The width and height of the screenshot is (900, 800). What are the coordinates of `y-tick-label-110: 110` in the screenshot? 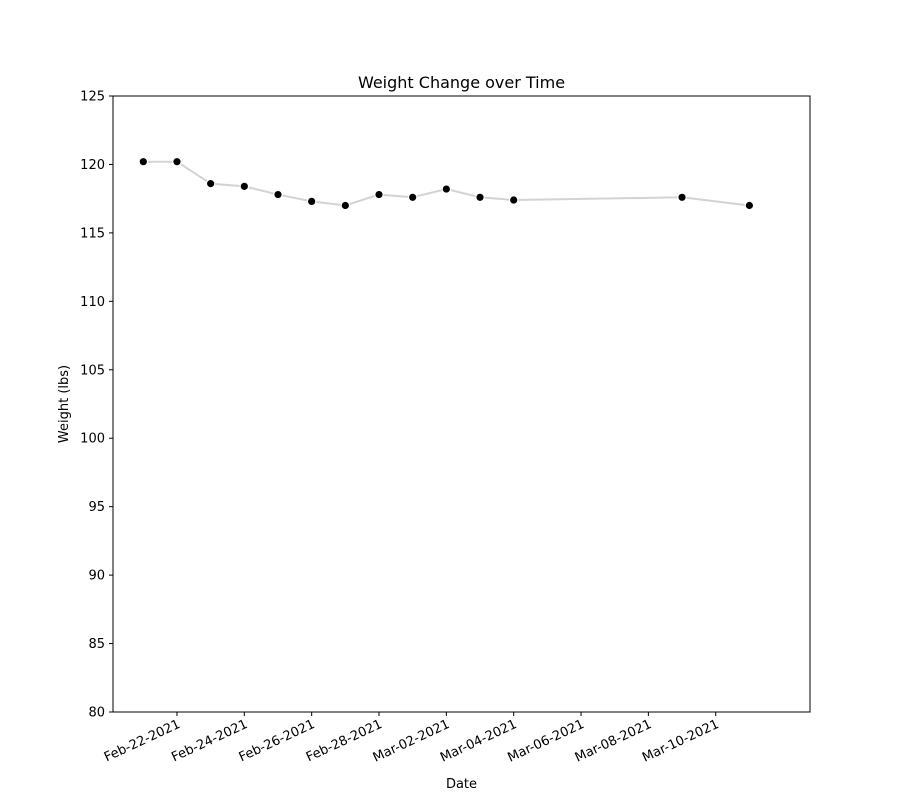 It's located at (92, 302).